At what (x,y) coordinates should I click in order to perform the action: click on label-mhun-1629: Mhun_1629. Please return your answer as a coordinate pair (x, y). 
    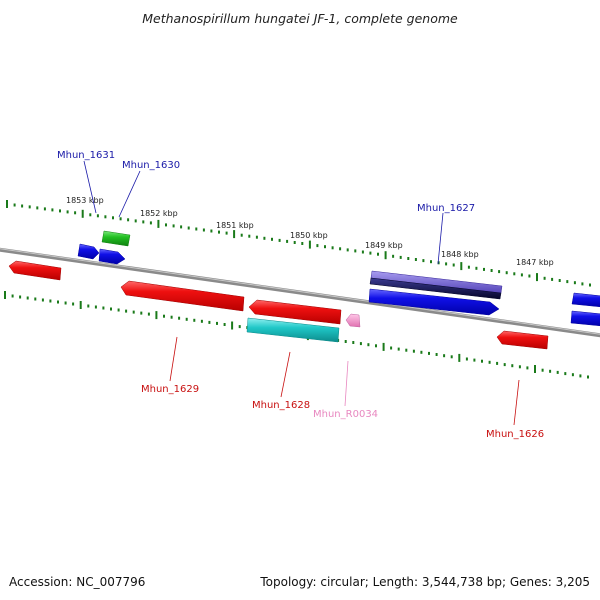
    Looking at the image, I should click on (170, 389).